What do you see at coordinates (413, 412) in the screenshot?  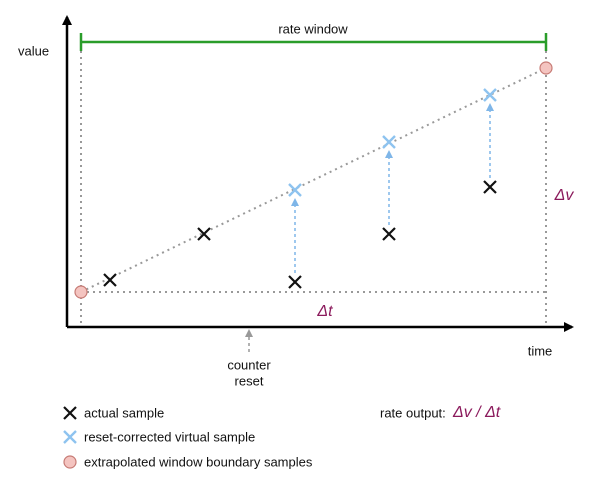 I see `rate-output-label: rate output:` at bounding box center [413, 412].